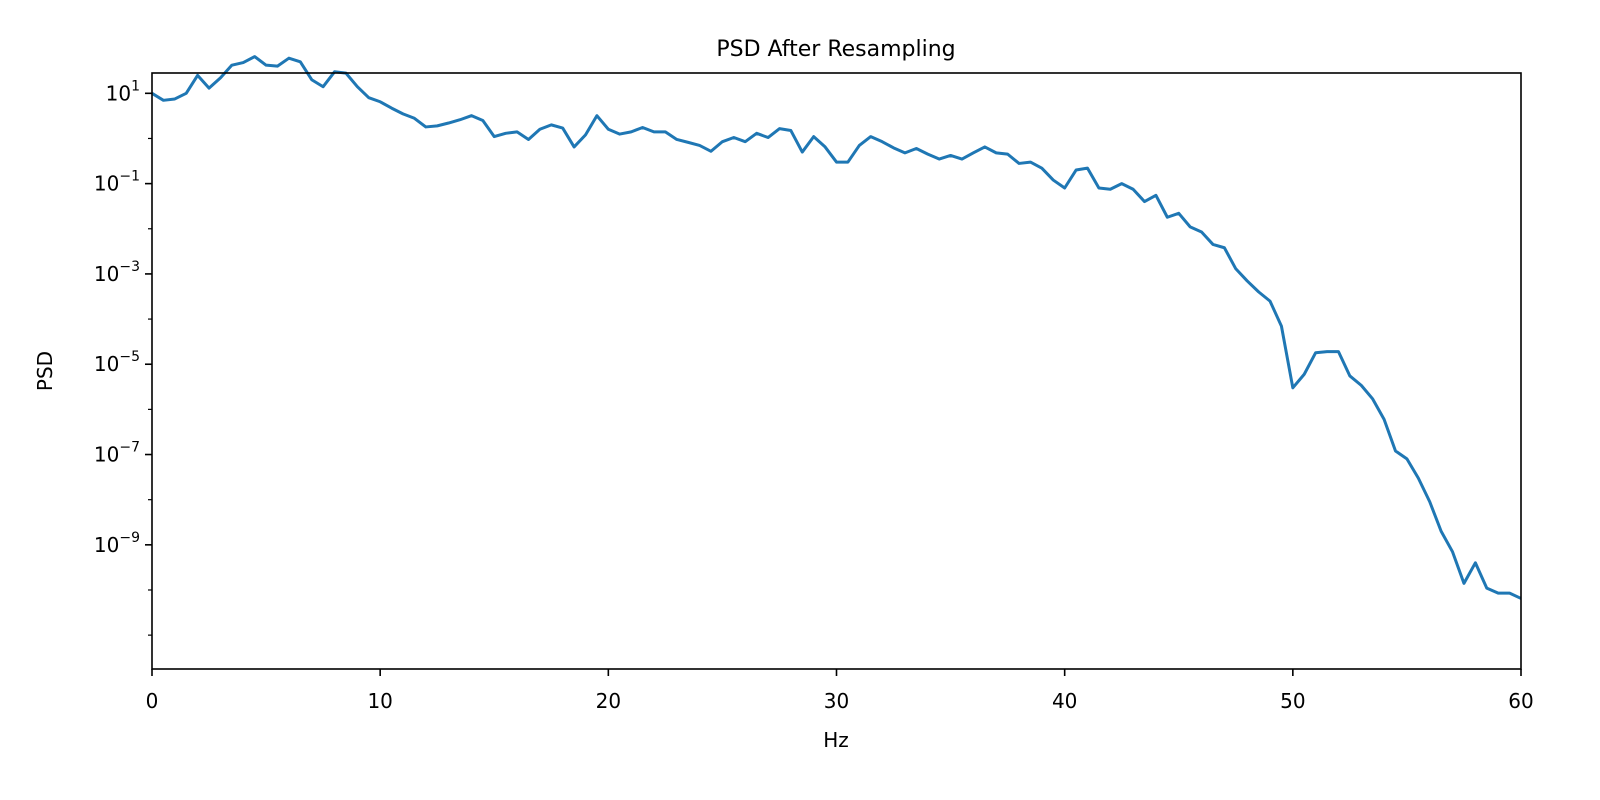 The image size is (1600, 800). What do you see at coordinates (379, 701) in the screenshot?
I see `x-tick-label: 10` at bounding box center [379, 701].